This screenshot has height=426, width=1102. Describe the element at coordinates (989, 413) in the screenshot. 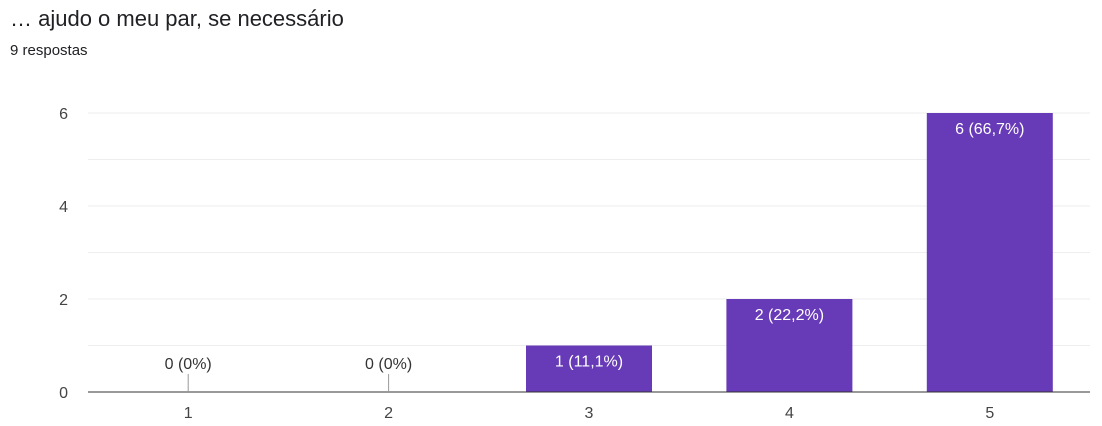

I see `x-tick-label: 5` at that location.